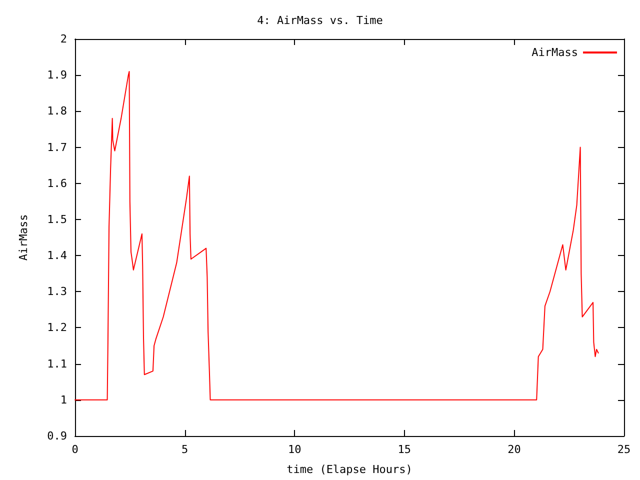 This screenshot has height=480, width=640. What do you see at coordinates (57, 436) in the screenshot?
I see `y-tick-label: 0.9` at bounding box center [57, 436].